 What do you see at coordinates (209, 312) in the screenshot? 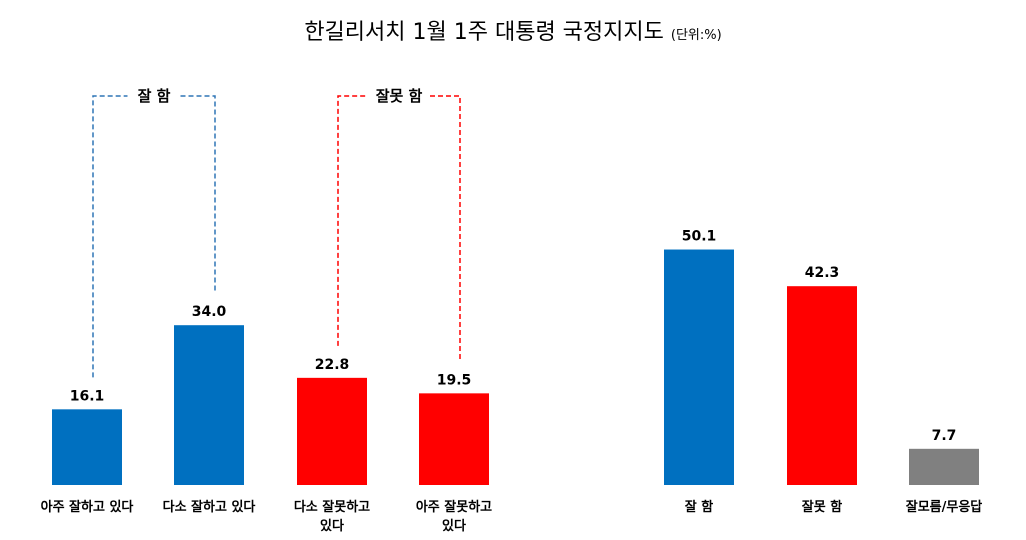
I see `data-label: 34.0` at bounding box center [209, 312].